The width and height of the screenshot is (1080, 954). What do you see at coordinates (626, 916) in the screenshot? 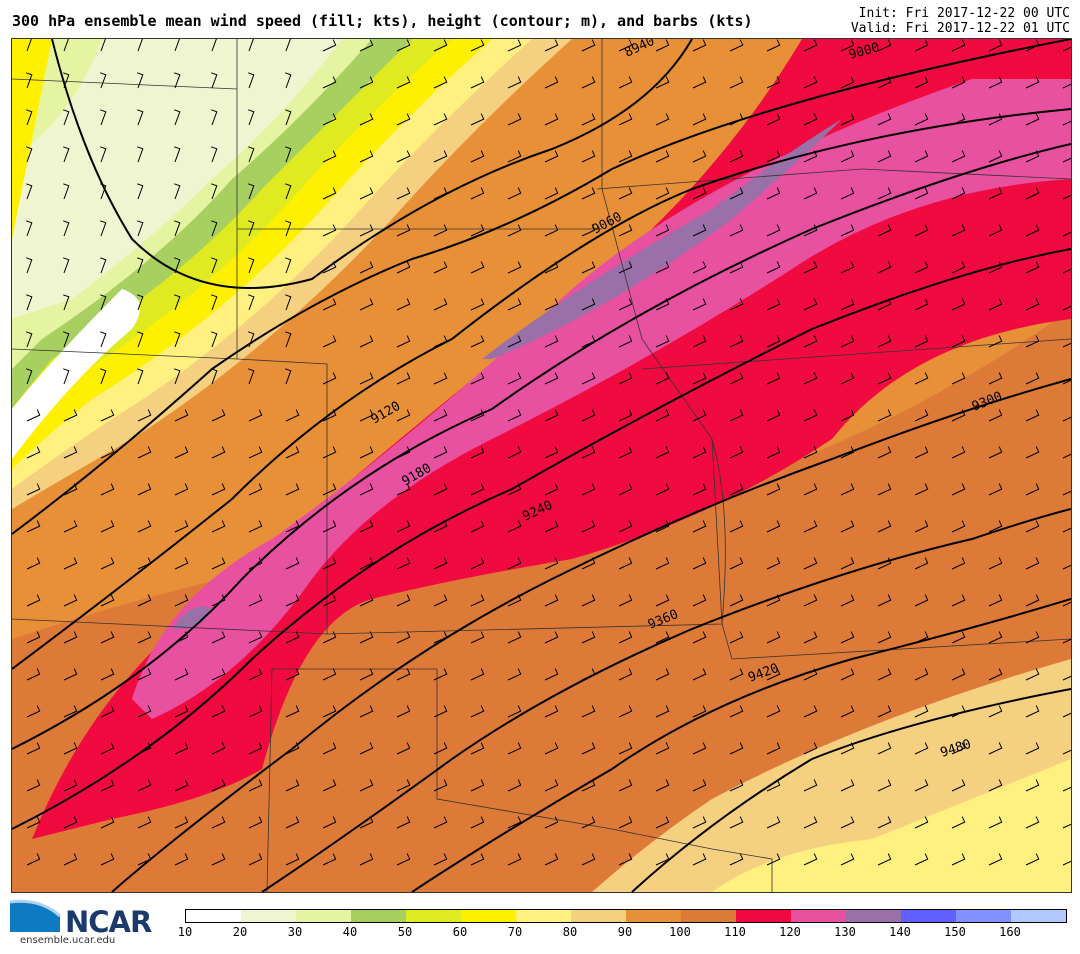
I see `colorbar` at bounding box center [626, 916].